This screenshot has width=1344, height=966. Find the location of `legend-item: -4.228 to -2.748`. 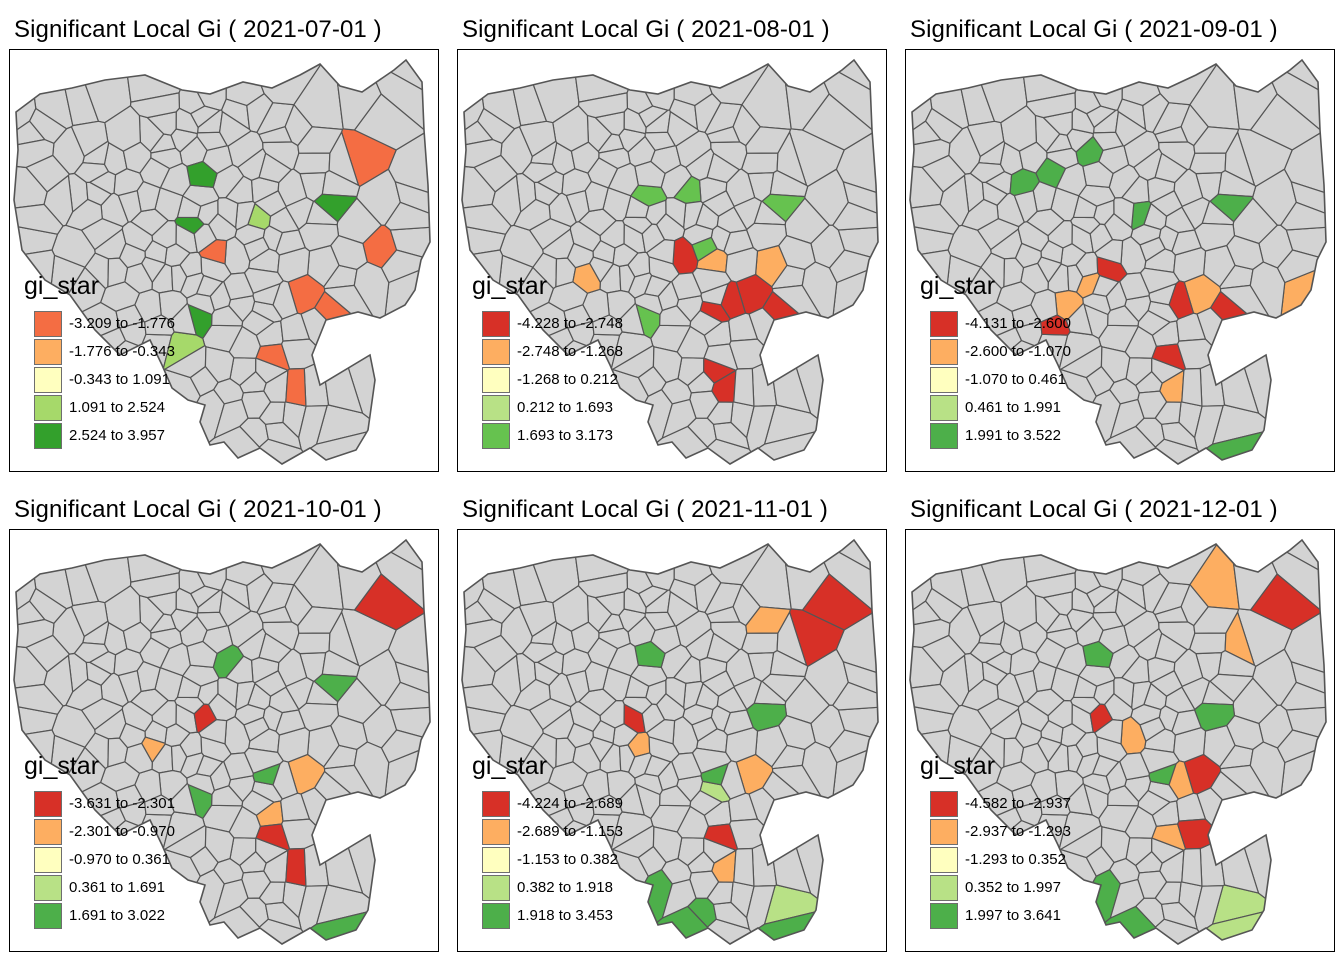

legend-item: -4.228 to -2.748 is located at coordinates (547, 325).